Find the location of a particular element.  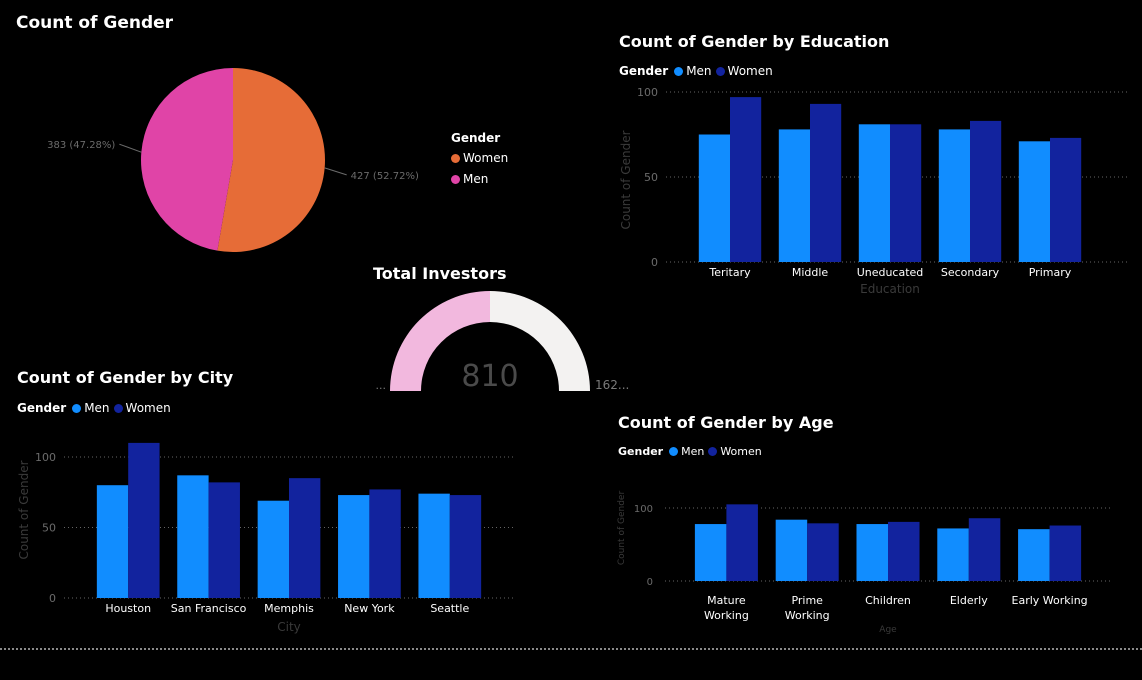

education-legend-item-men: Men is located at coordinates (693, 71).